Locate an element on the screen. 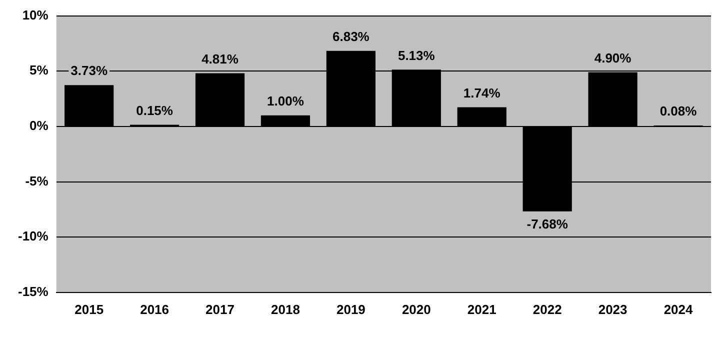  data-label: 1.74% is located at coordinates (482, 92).